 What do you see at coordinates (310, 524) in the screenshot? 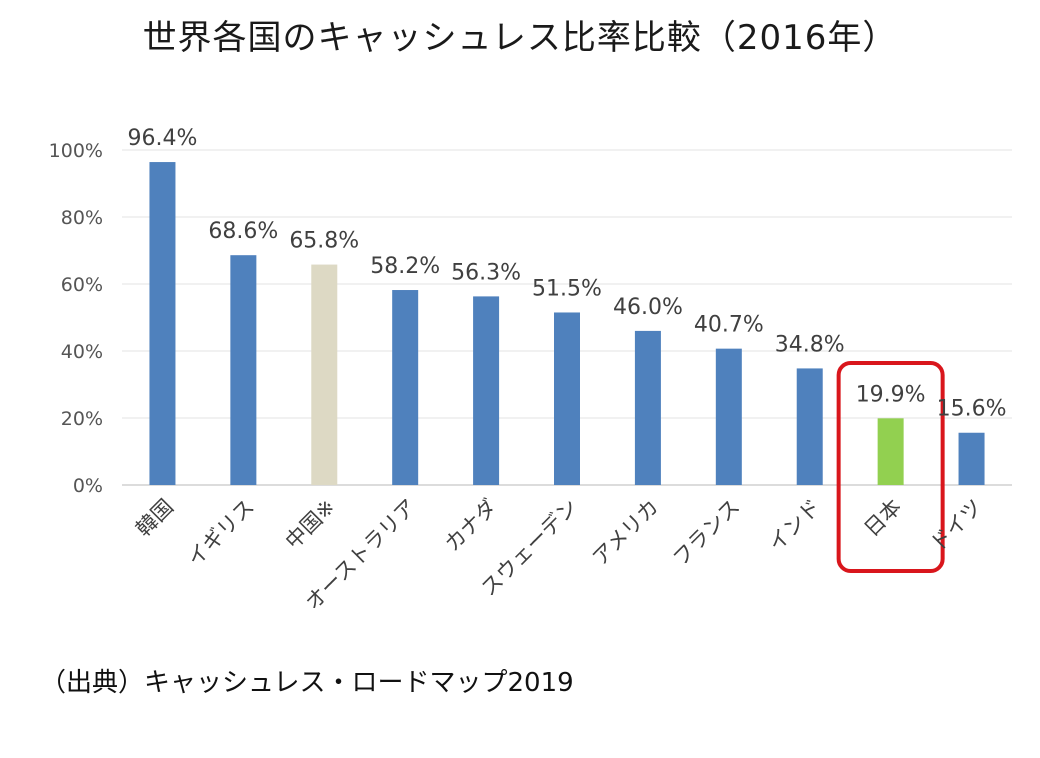
I see `x-tick-label: 中国※` at bounding box center [310, 524].